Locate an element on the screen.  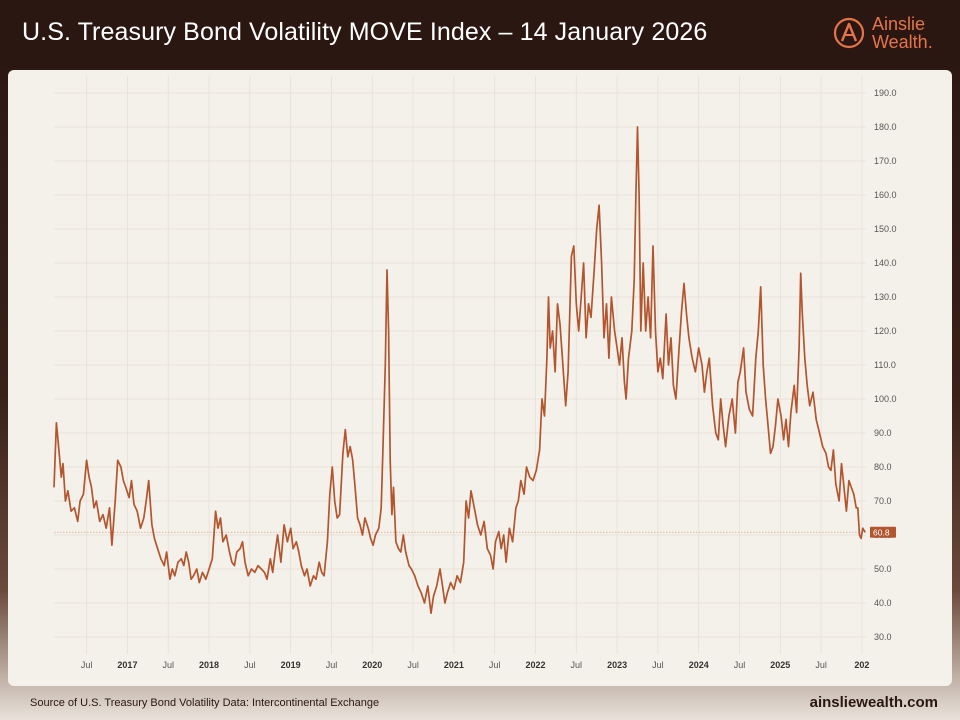
y-tick-label: 40.0 is located at coordinates (883, 603).